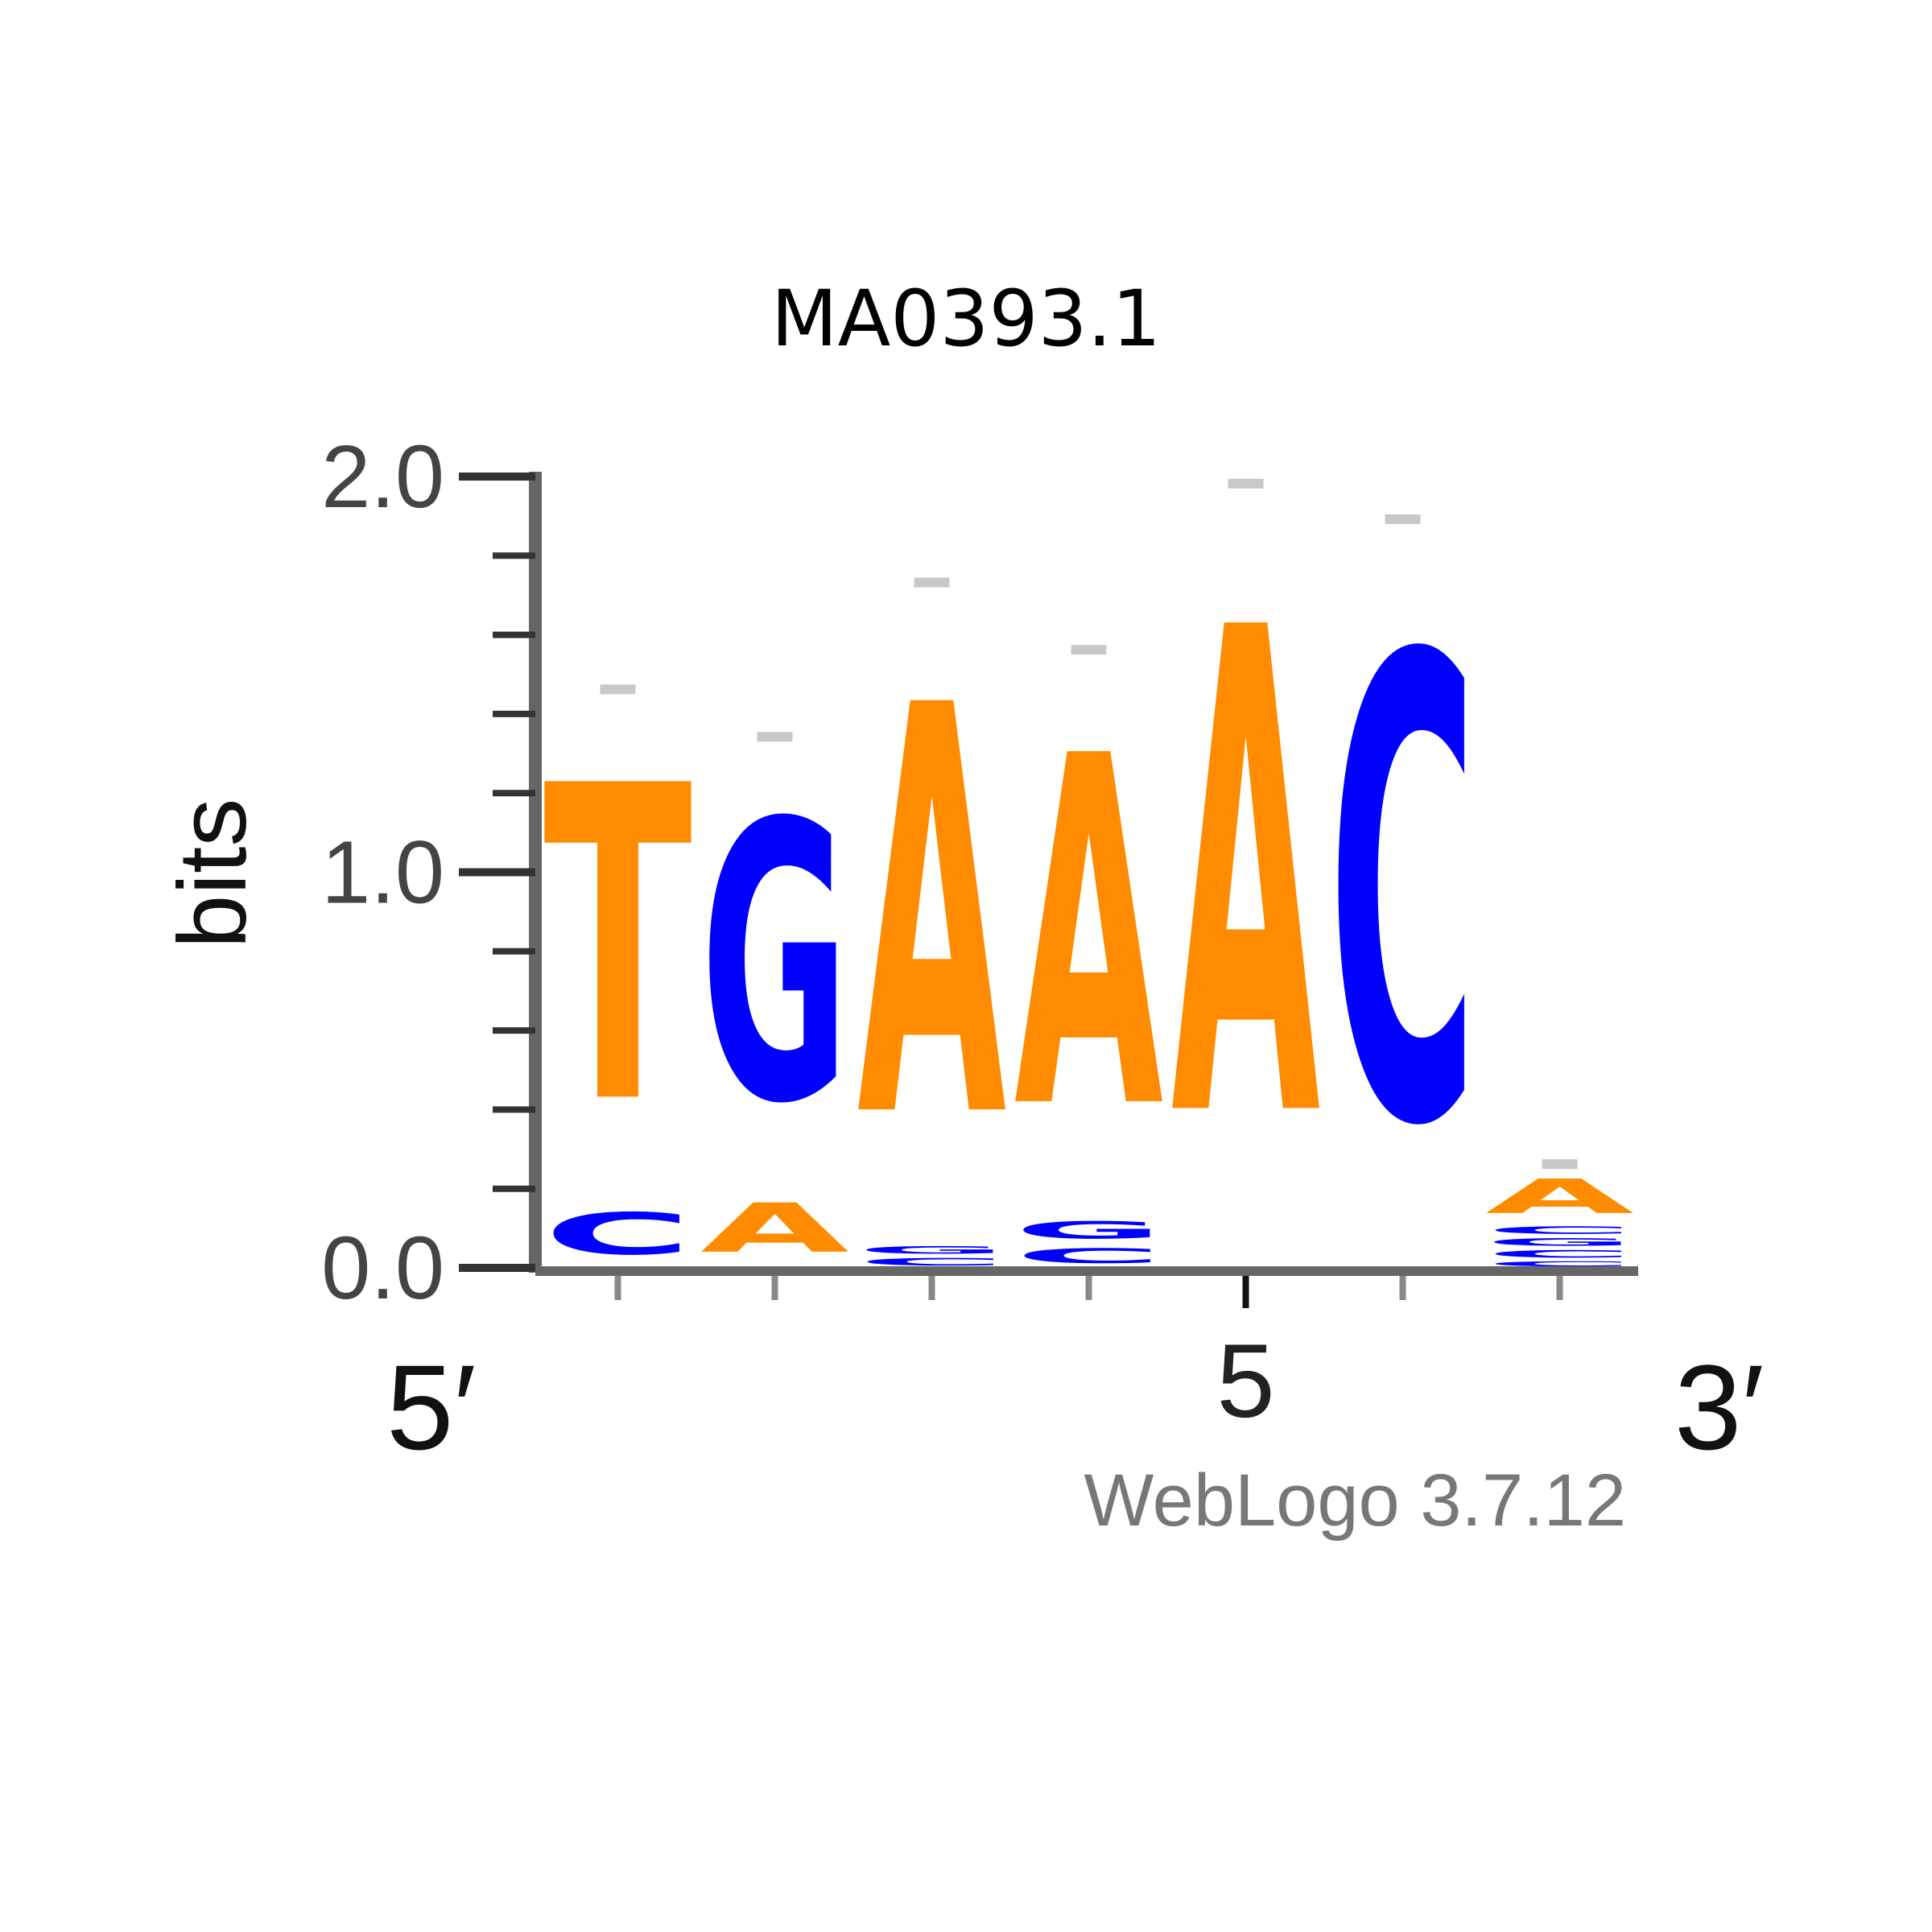 Image resolution: width=1932 pixels, height=1932 pixels. What do you see at coordinates (931, 1251) in the screenshot?
I see `logo-letter-g-pos3: G` at bounding box center [931, 1251].